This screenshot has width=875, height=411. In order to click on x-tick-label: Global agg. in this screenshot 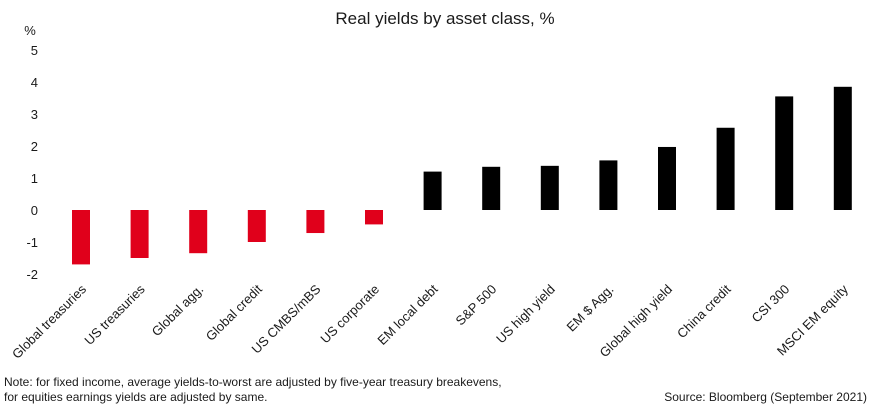, I will do `click(178, 311)`.